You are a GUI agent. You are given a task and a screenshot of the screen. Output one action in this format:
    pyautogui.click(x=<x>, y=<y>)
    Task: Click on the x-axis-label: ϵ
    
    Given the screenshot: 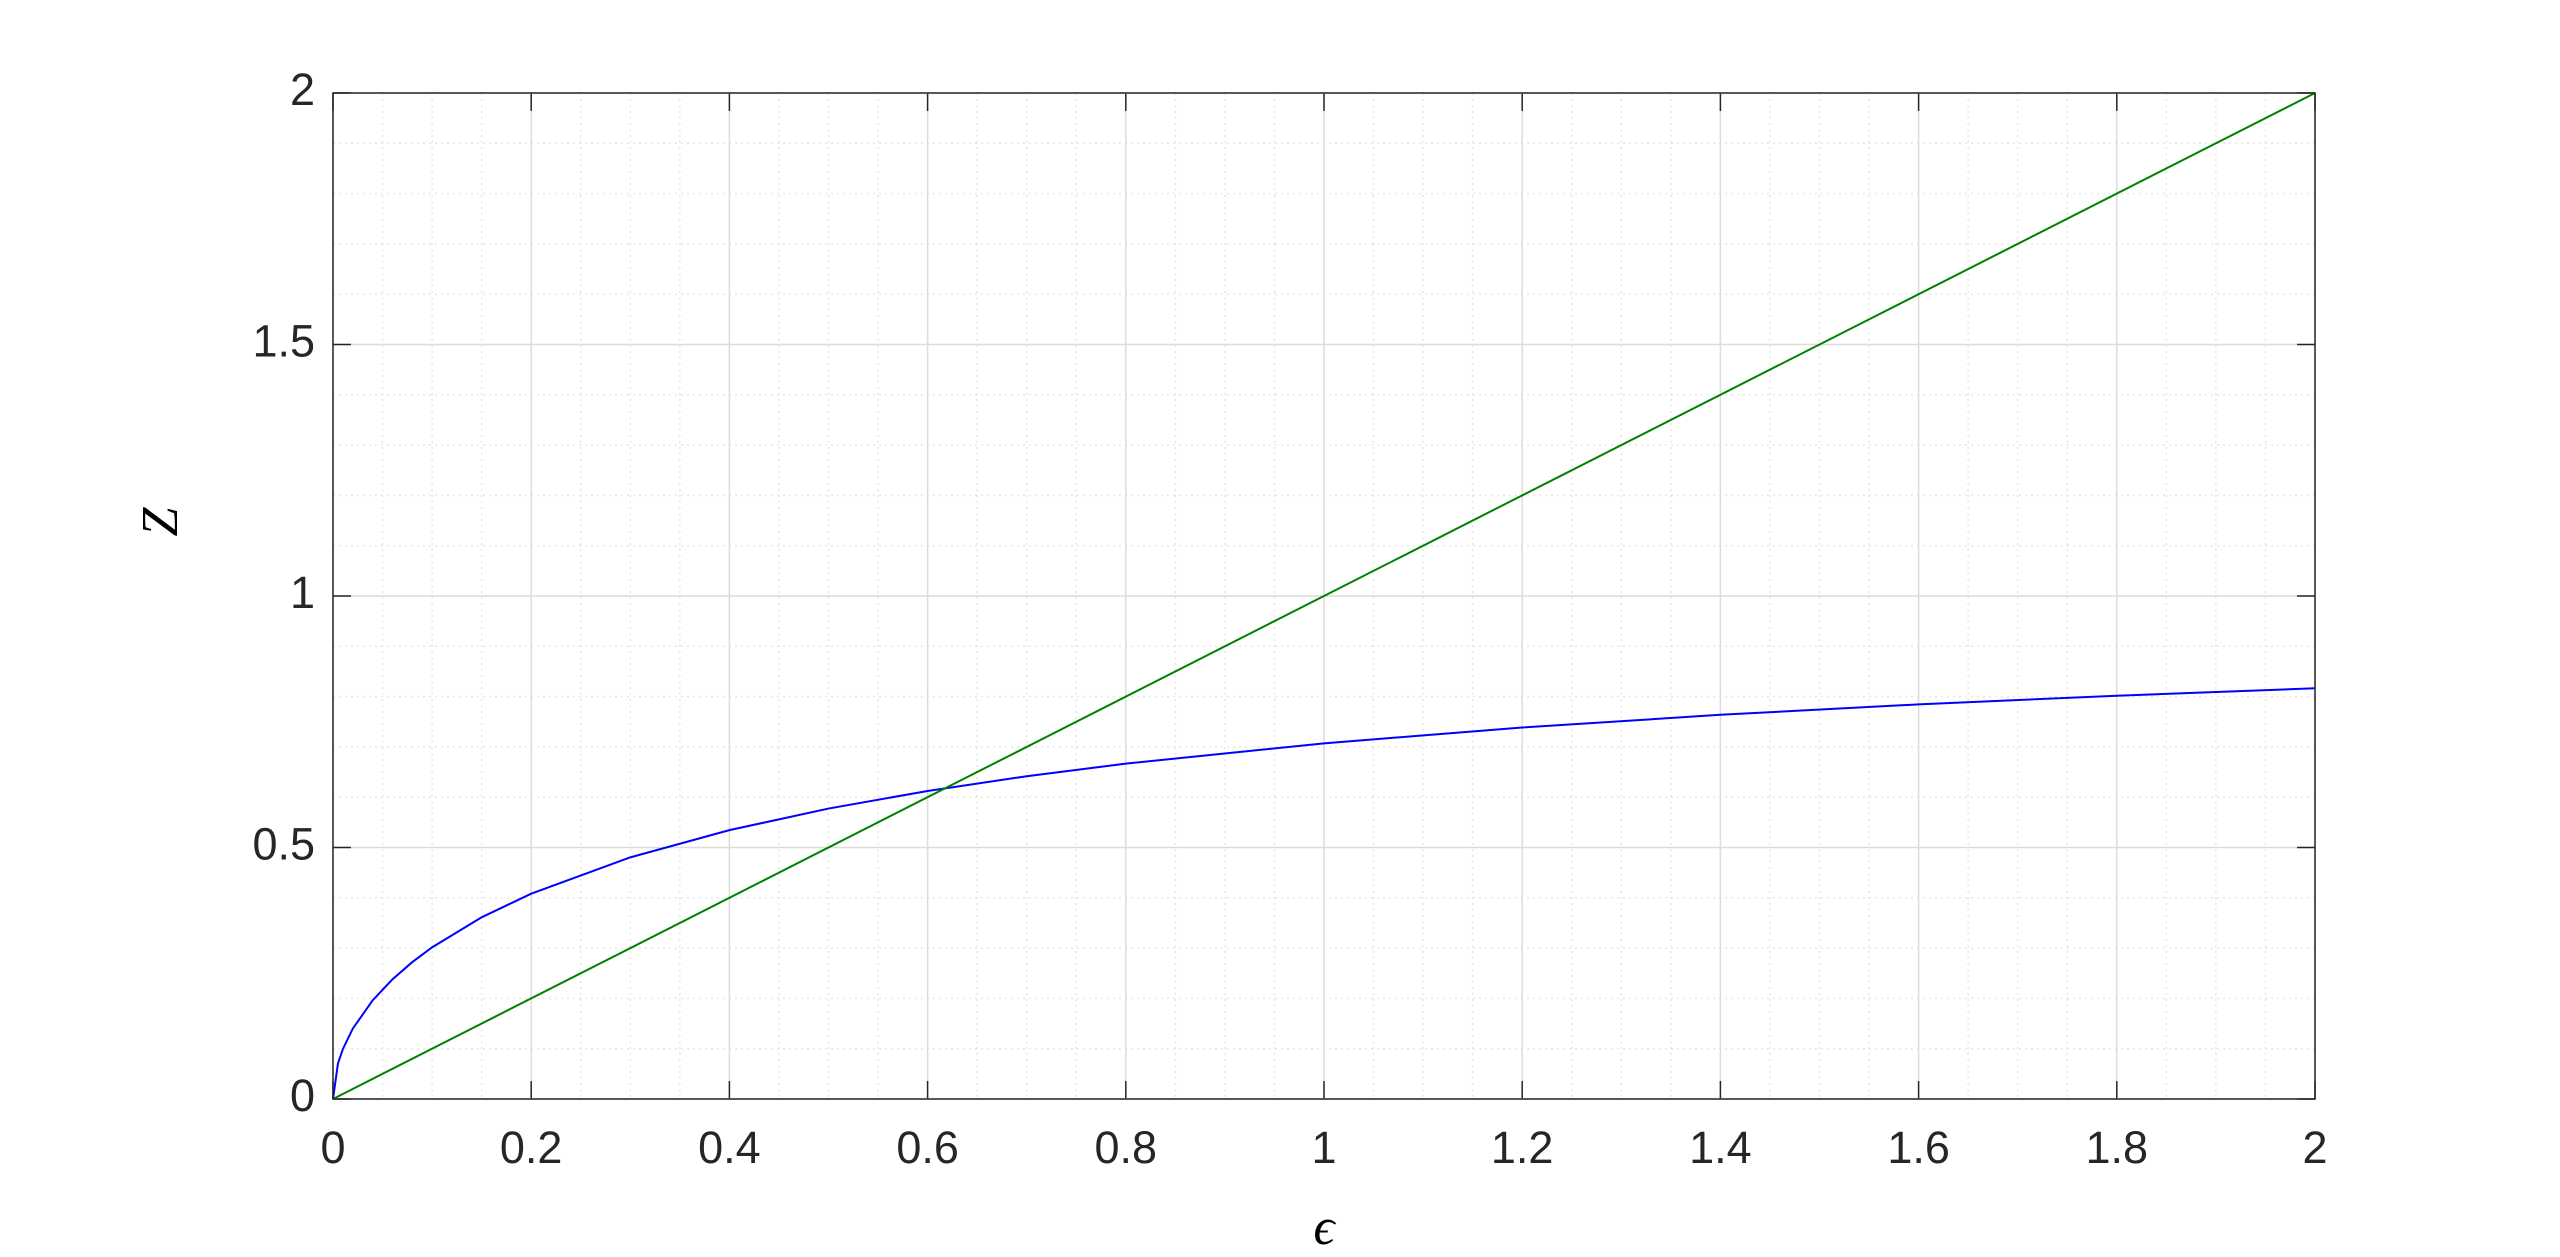 What is the action you would take?
    pyautogui.click(x=1325, y=1227)
    